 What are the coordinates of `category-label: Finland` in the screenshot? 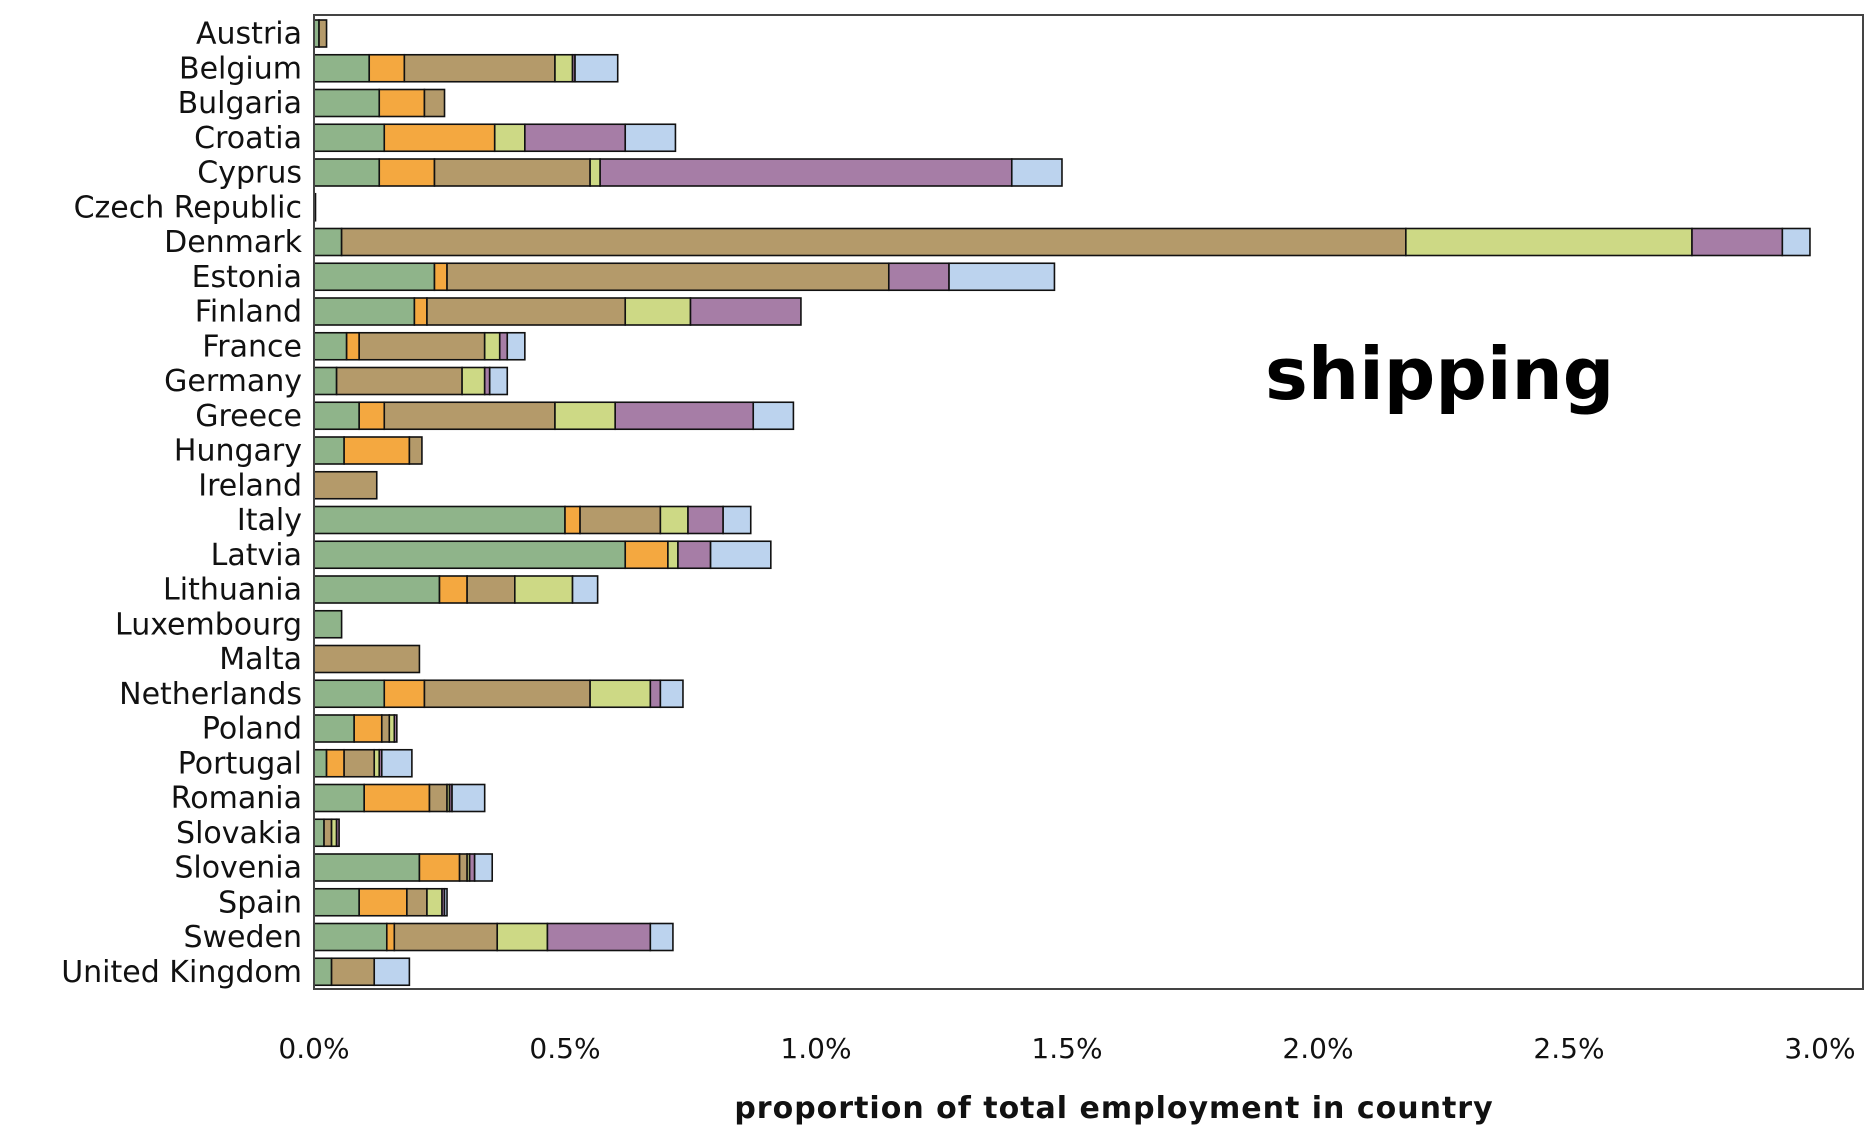 It's located at (248, 312).